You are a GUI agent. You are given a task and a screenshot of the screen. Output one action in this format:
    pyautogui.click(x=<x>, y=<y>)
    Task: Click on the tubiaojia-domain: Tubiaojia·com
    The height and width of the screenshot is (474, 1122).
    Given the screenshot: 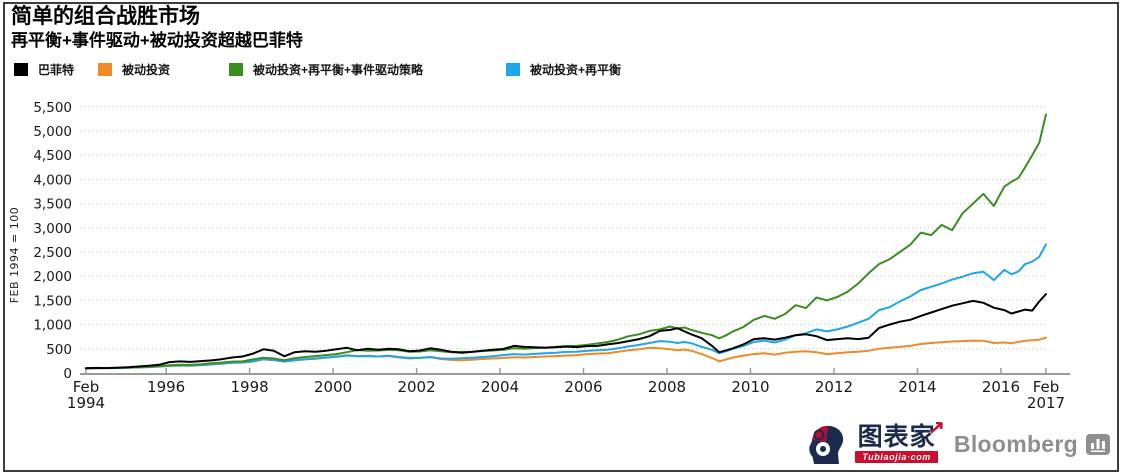 What is the action you would take?
    pyautogui.click(x=896, y=457)
    